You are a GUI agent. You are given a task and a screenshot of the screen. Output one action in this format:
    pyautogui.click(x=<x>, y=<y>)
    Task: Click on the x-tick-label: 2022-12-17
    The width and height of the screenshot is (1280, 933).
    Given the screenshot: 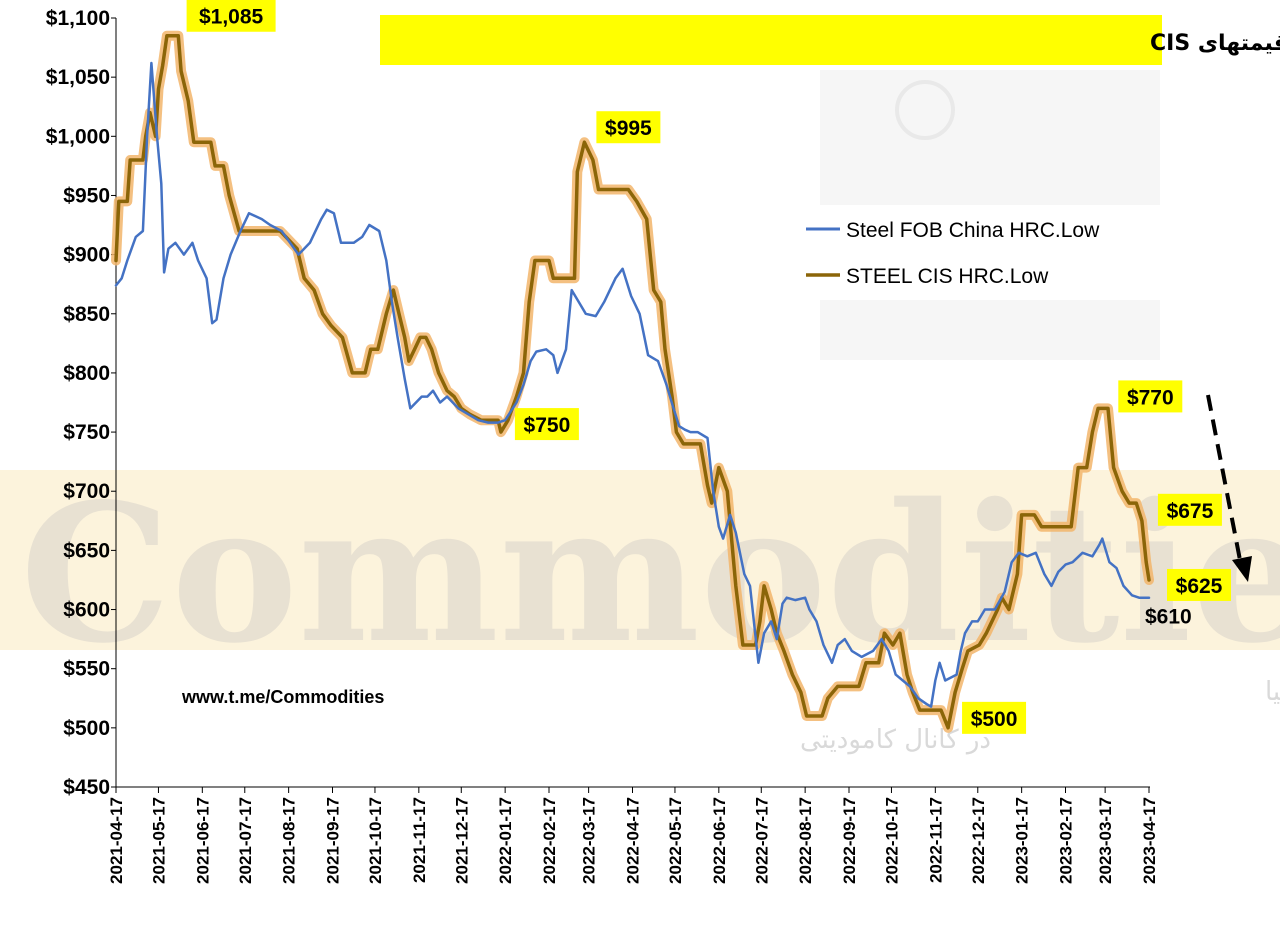 What is the action you would take?
    pyautogui.click(x=978, y=840)
    